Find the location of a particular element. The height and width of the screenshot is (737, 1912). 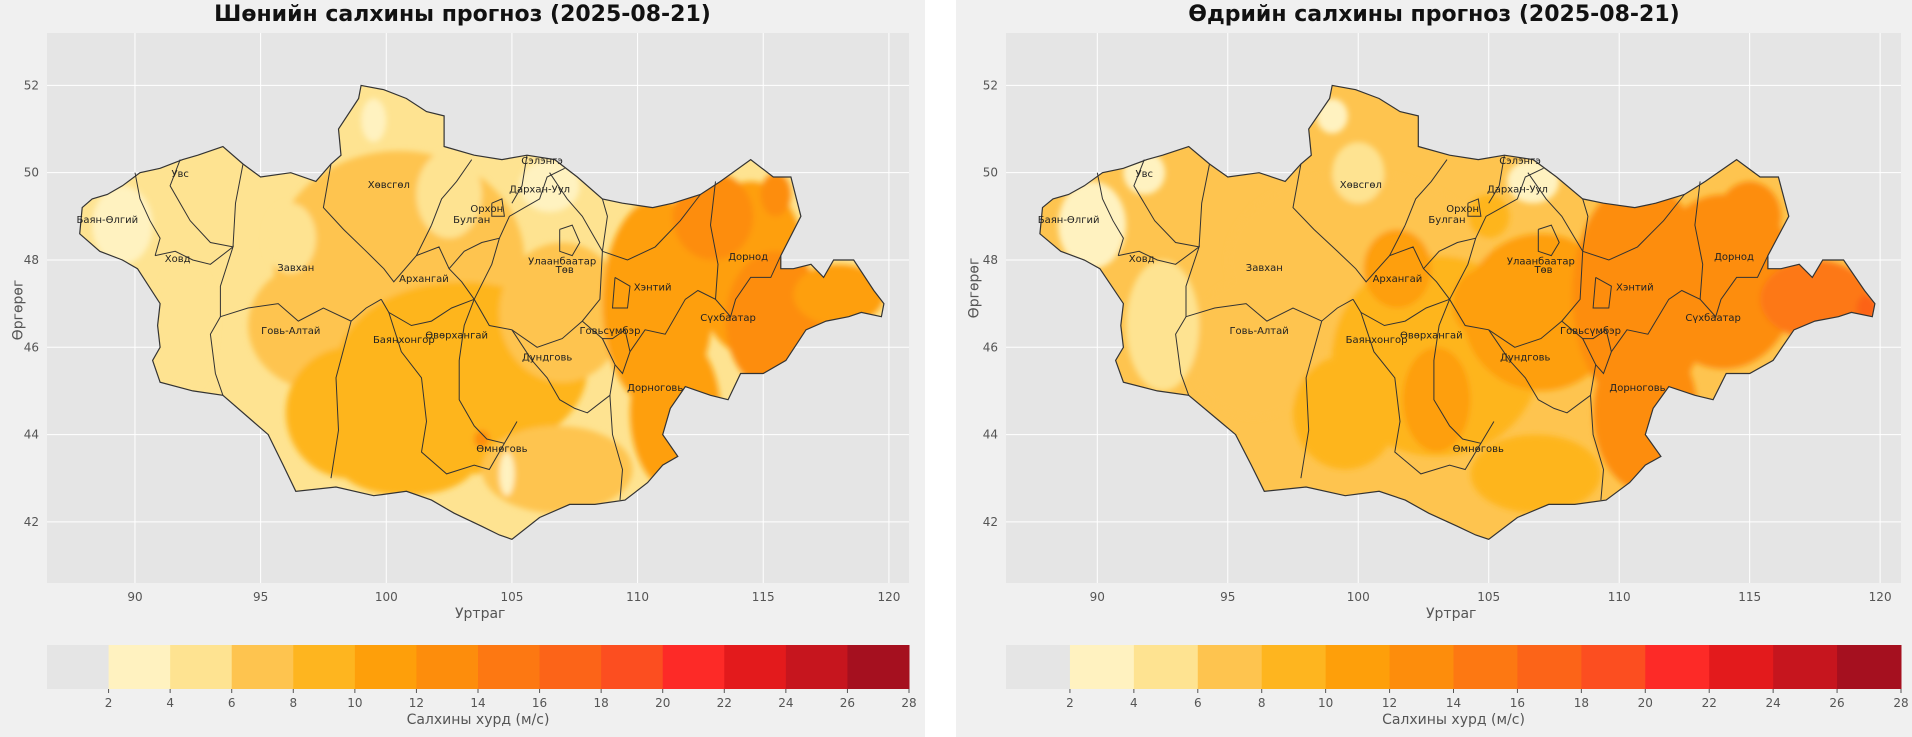

region-label: Өмнөговь is located at coordinates (501, 449).